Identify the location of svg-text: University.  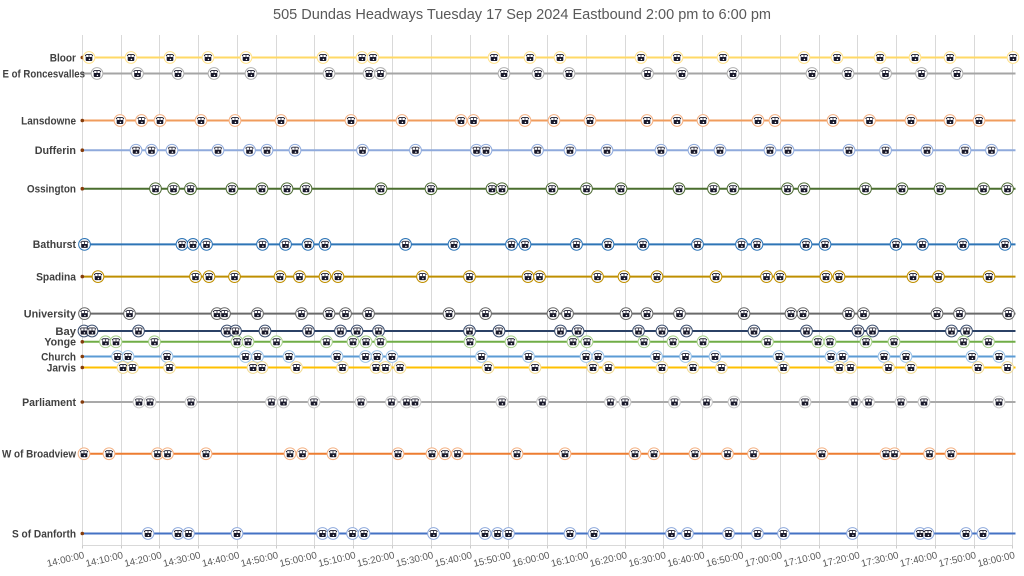
(50, 314).